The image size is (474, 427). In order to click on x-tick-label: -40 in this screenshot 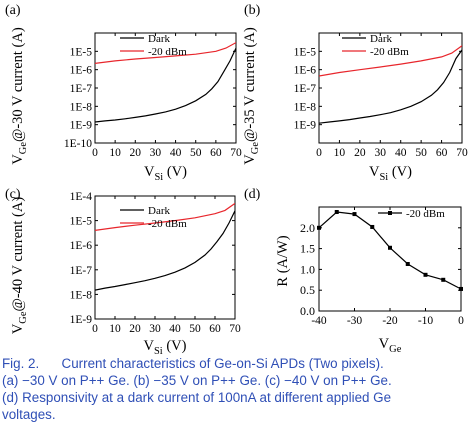, I will do `click(319, 321)`.